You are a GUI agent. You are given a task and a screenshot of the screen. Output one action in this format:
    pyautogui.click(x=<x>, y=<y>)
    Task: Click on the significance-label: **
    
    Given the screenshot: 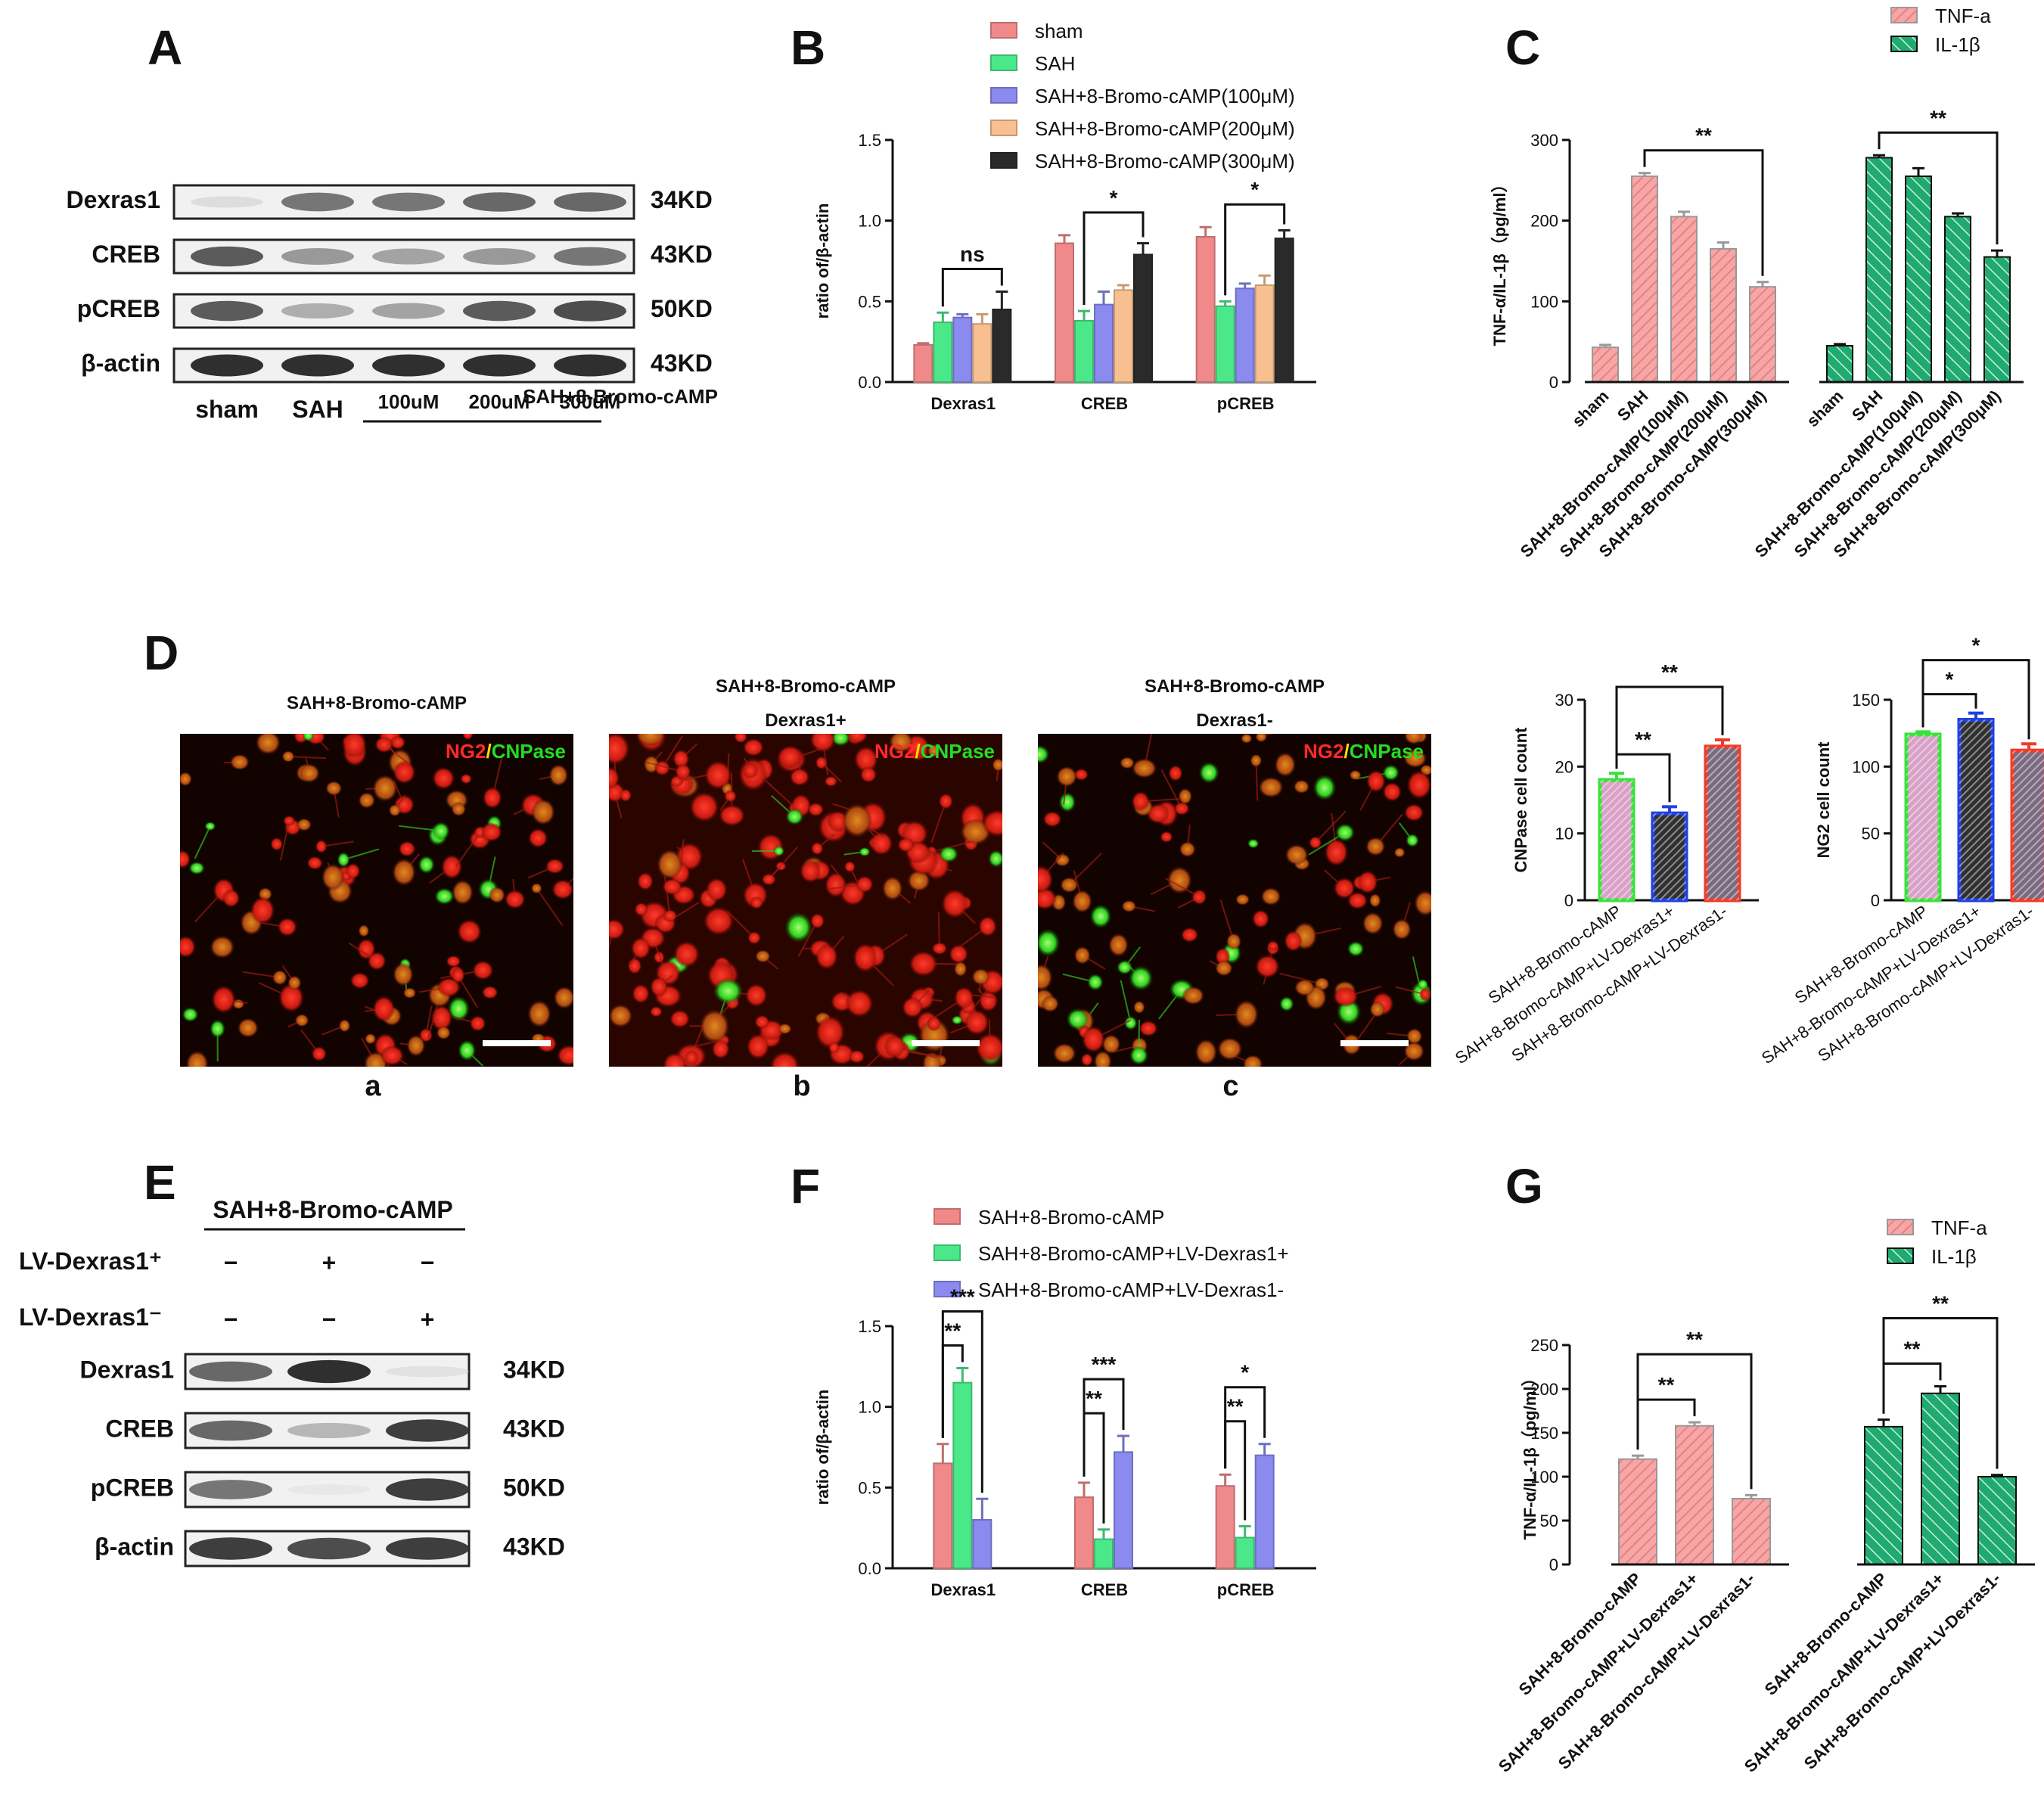 What is the action you would take?
    pyautogui.click(x=1643, y=739)
    